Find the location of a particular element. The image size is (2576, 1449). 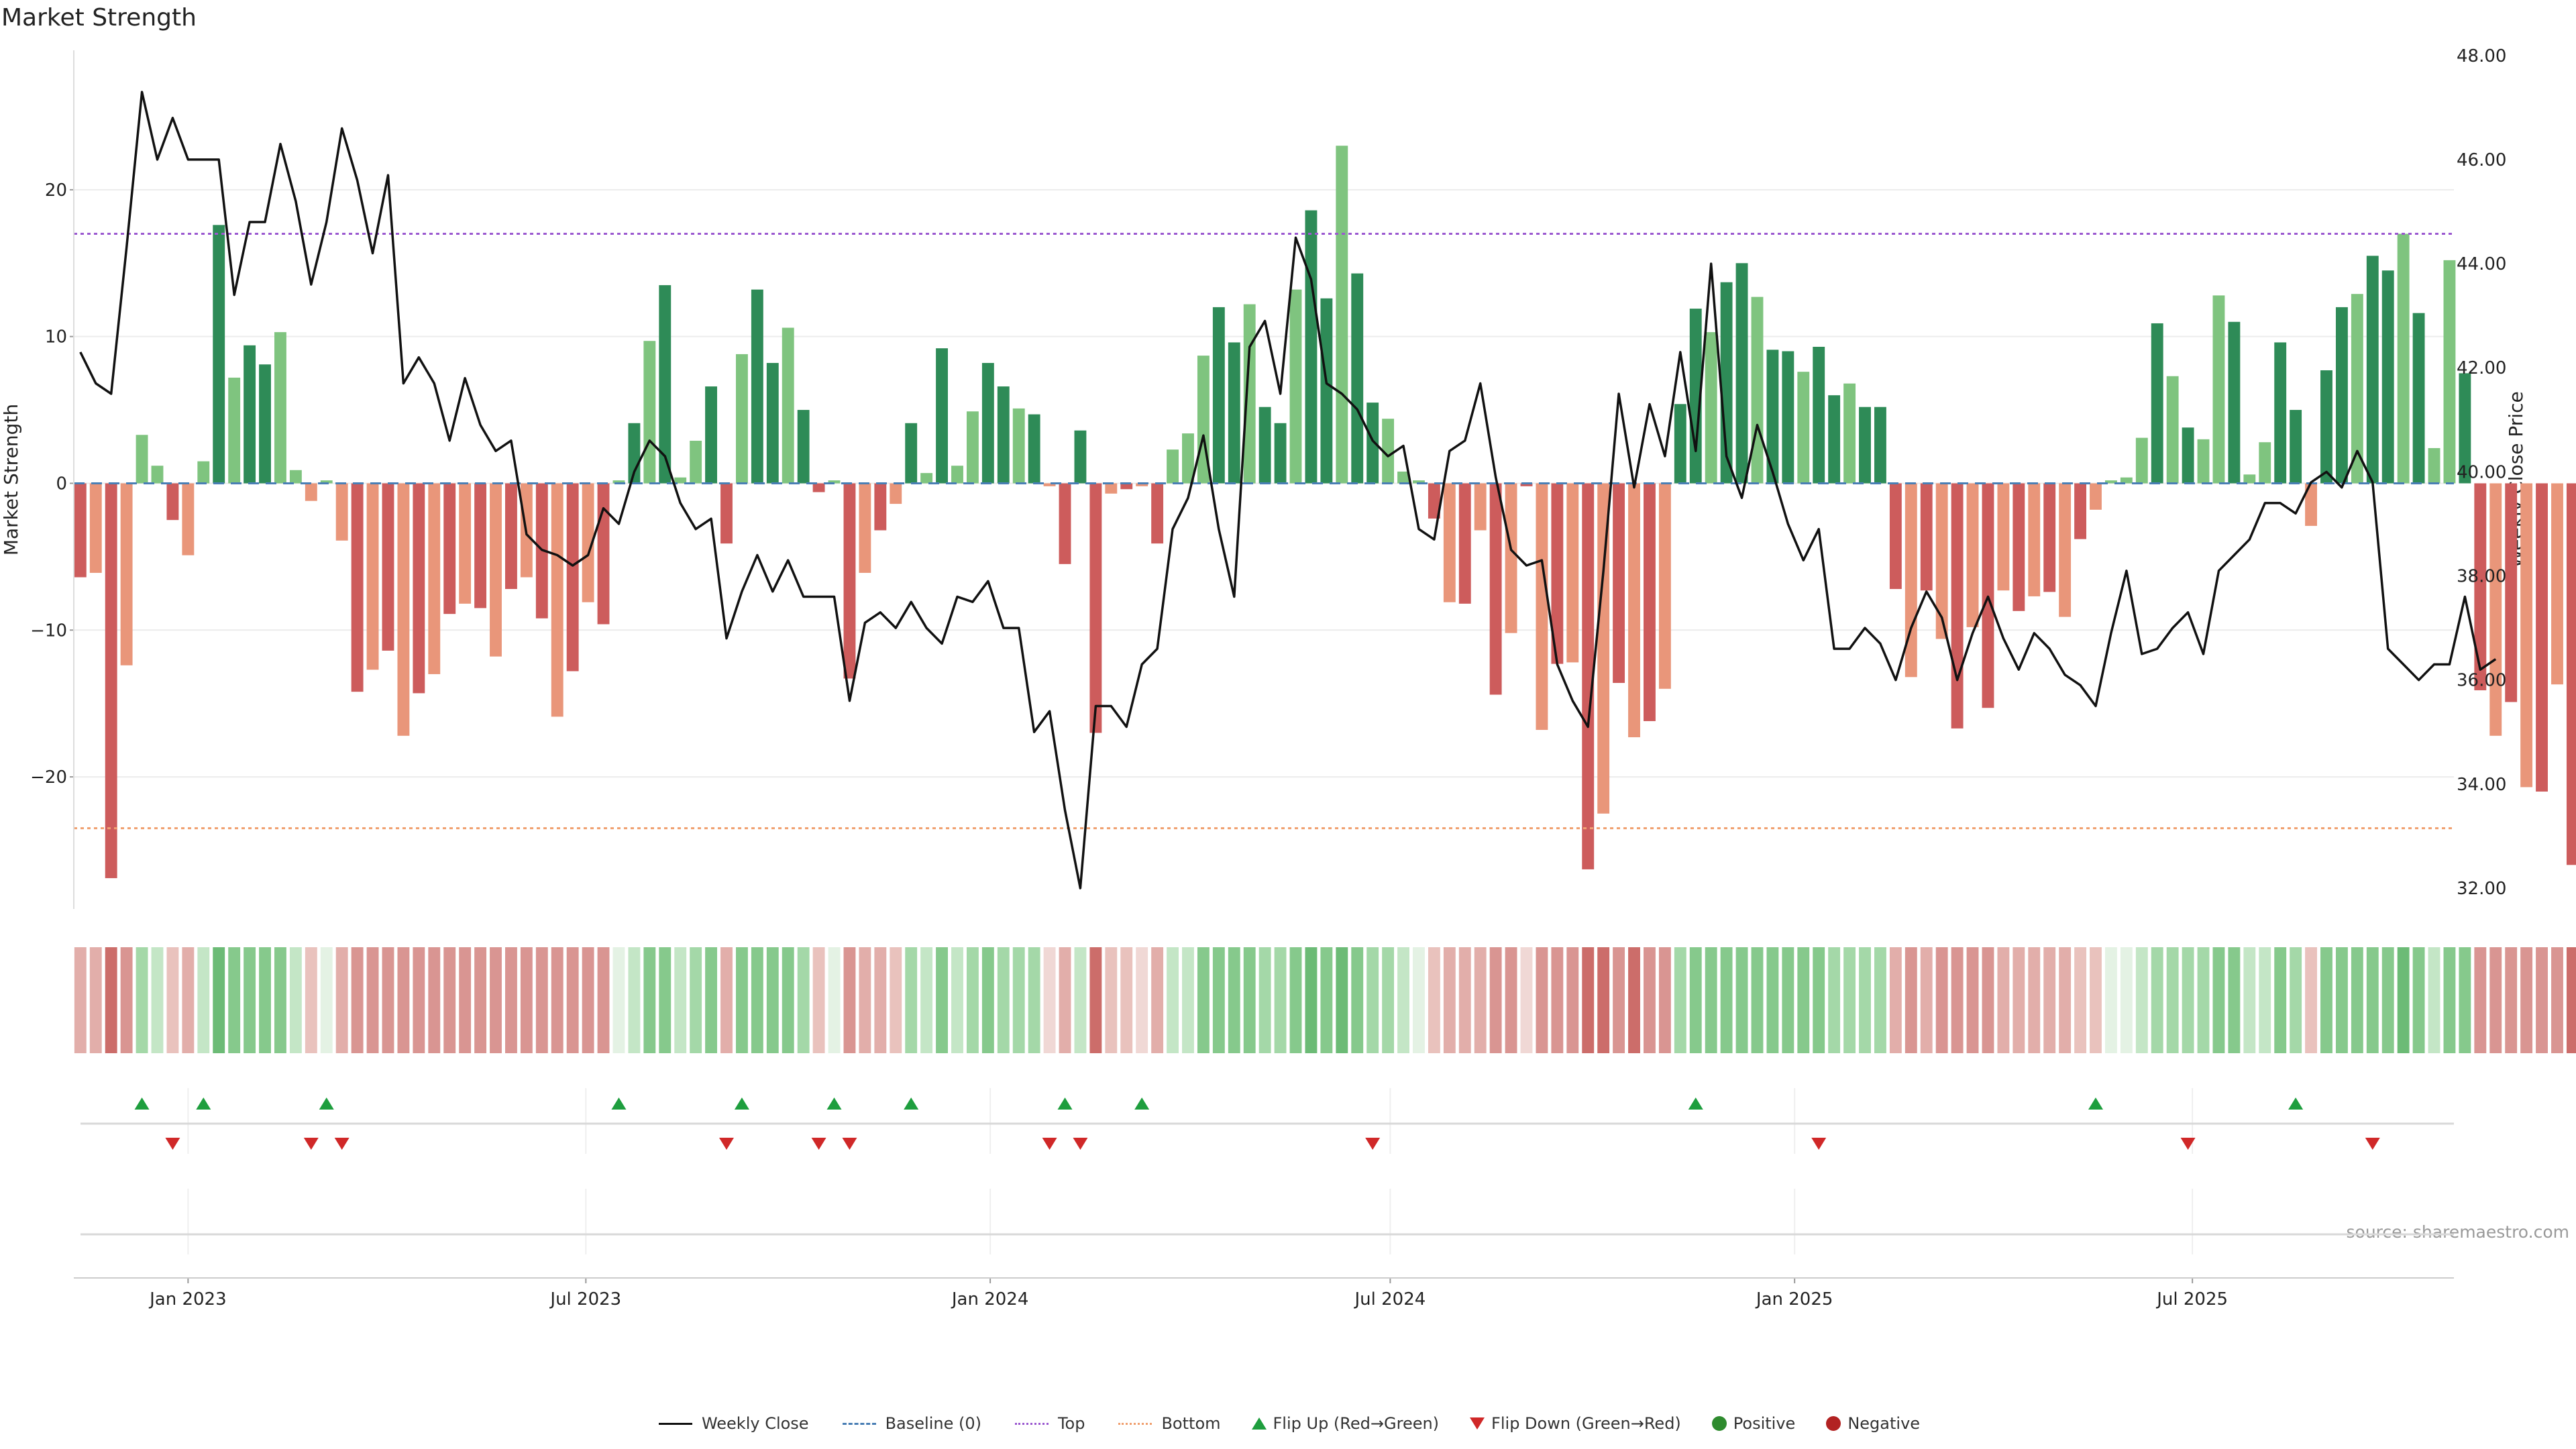

dotted-line-swatch-icon is located at coordinates (1135, 1423).